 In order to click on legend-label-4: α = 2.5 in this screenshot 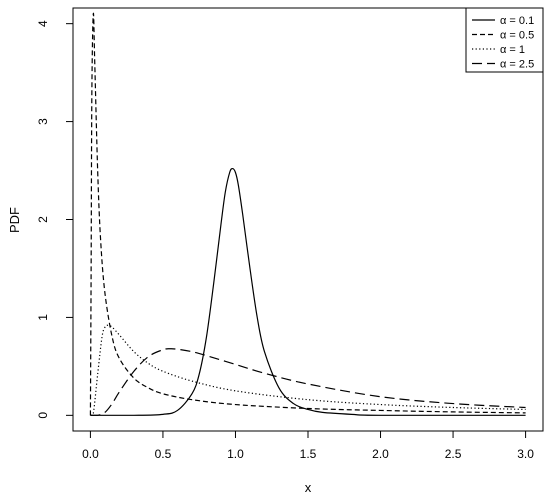, I will do `click(517, 65)`.